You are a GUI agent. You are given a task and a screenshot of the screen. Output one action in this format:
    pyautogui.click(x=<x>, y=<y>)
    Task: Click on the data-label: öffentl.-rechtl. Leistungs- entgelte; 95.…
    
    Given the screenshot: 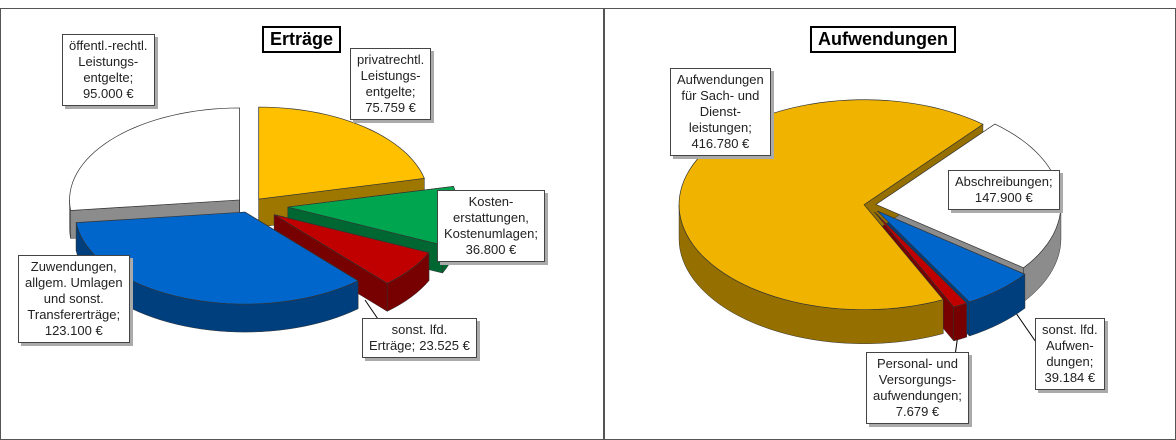 What is the action you would take?
    pyautogui.click(x=108, y=70)
    